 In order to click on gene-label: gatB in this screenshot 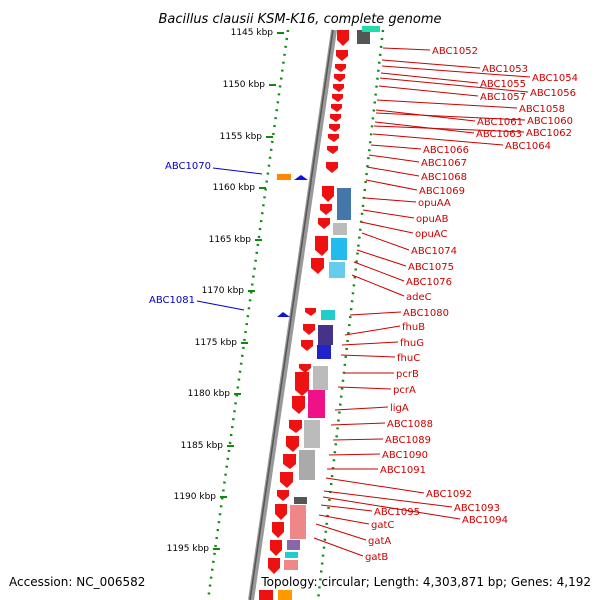, I will do `click(376, 557)`.